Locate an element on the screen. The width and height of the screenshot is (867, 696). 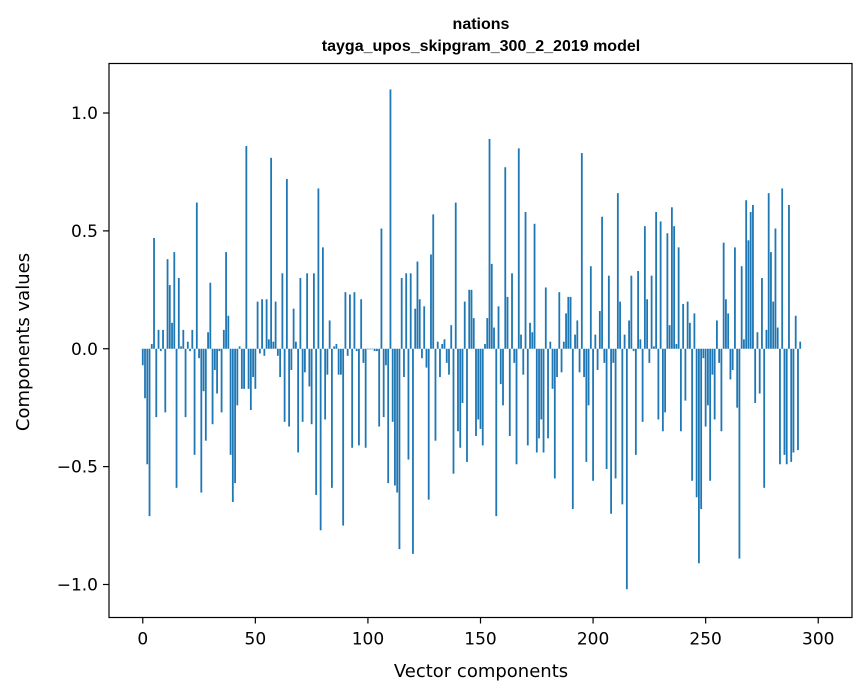
x-tick-label: 0 is located at coordinates (142, 640).